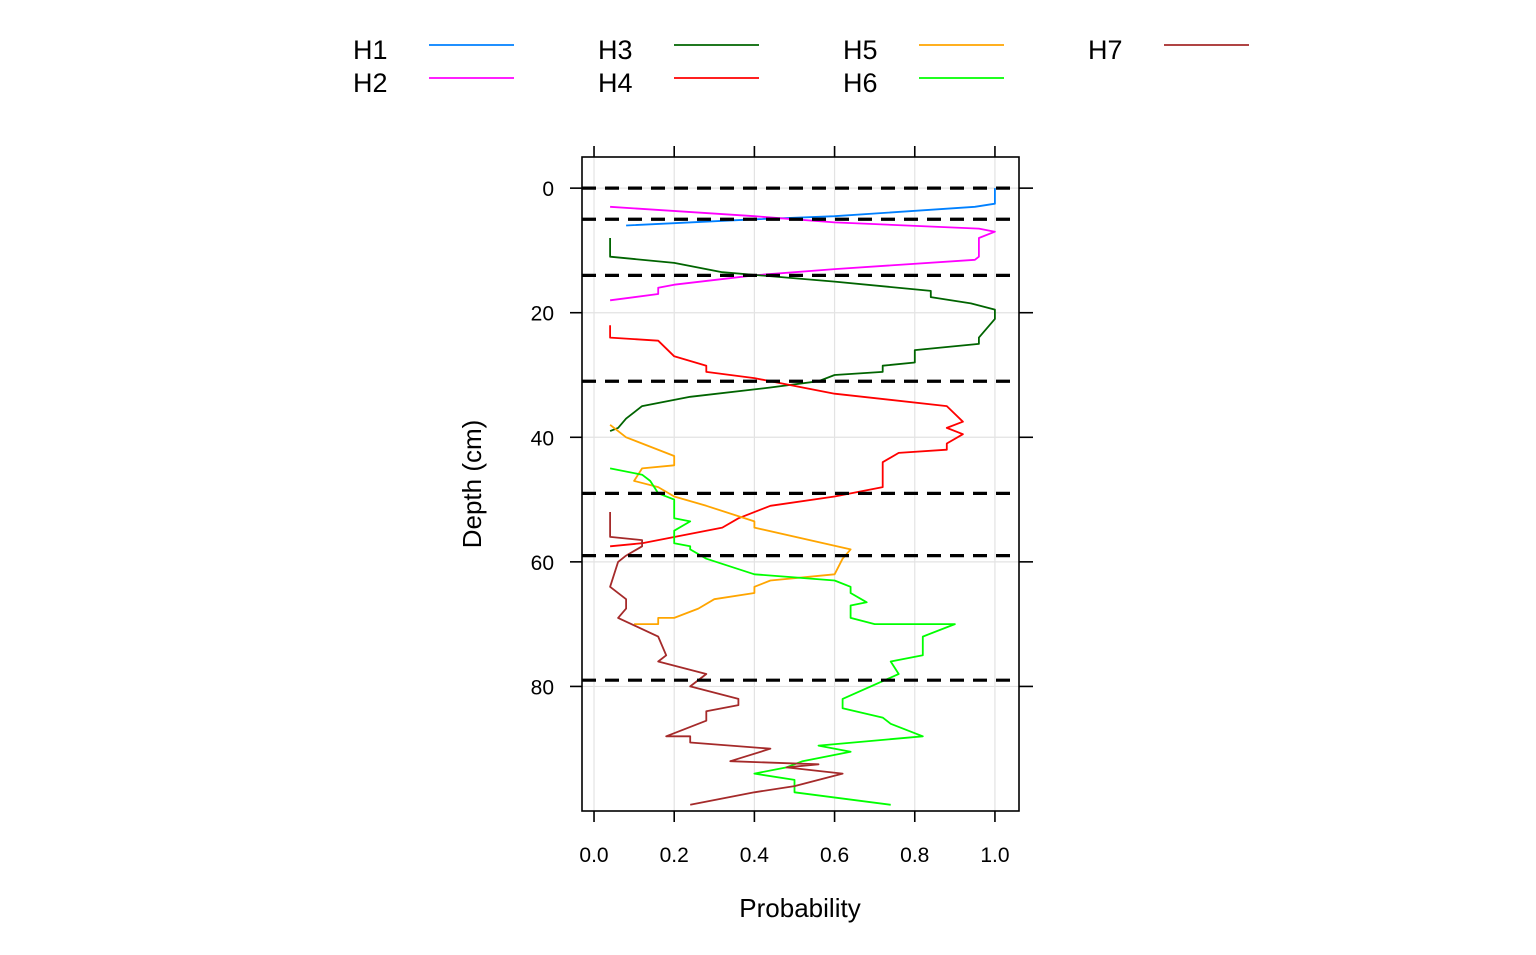 This screenshot has width=1536, height=955. What do you see at coordinates (994, 855) in the screenshot?
I see `x-tick-label: 1.0` at bounding box center [994, 855].